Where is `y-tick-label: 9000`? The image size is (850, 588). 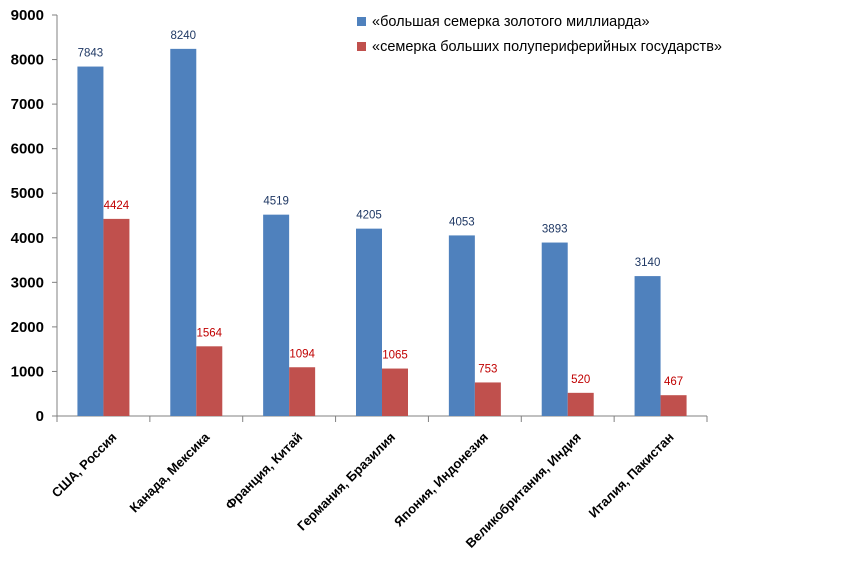 y-tick-label: 9000 is located at coordinates (27, 15).